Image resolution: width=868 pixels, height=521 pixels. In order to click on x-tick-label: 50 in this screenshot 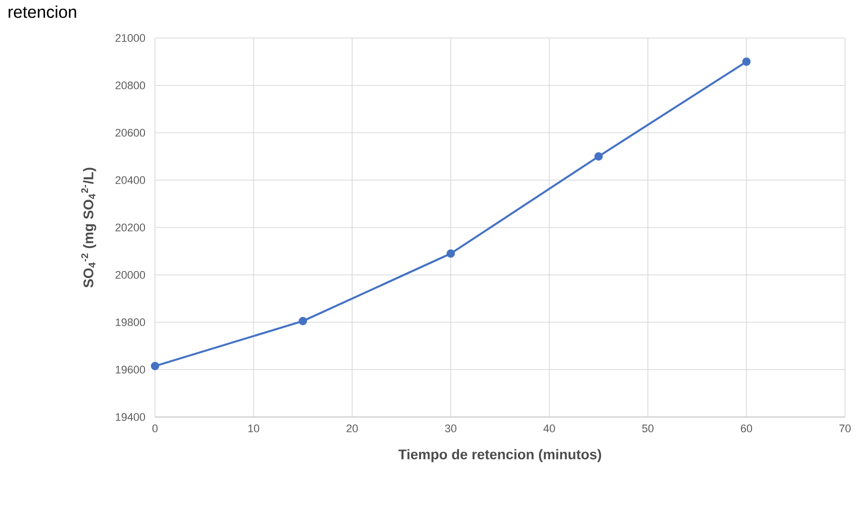, I will do `click(648, 428)`.